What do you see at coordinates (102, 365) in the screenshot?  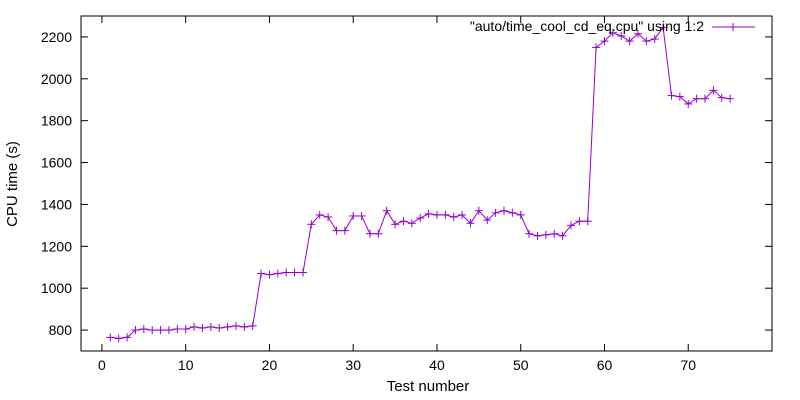 I see `x-tick-label: 0` at bounding box center [102, 365].